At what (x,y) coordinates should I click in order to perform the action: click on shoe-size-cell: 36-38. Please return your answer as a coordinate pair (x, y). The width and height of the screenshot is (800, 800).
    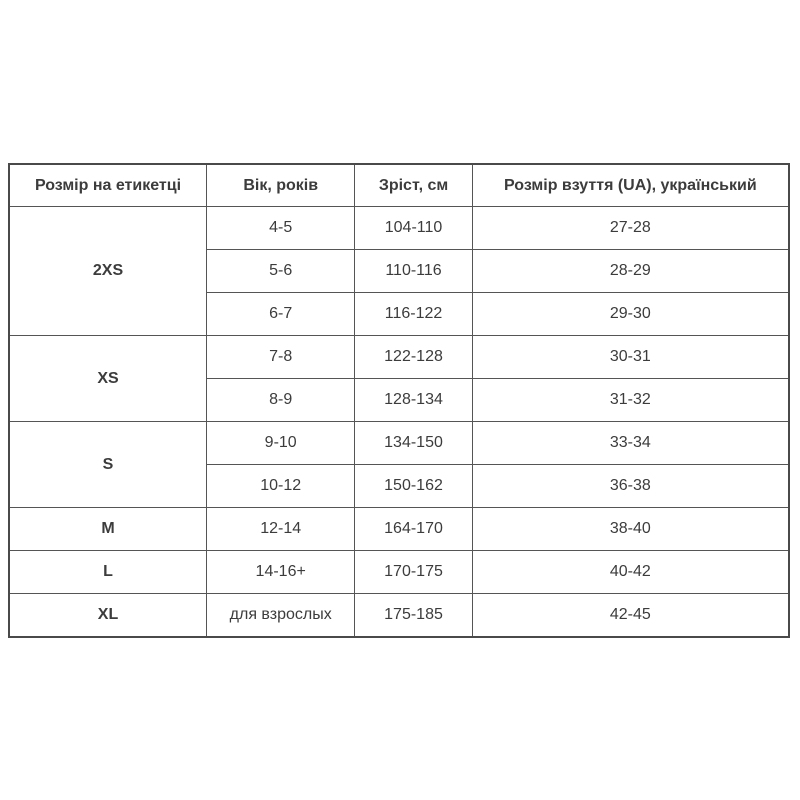
    Looking at the image, I should click on (630, 486).